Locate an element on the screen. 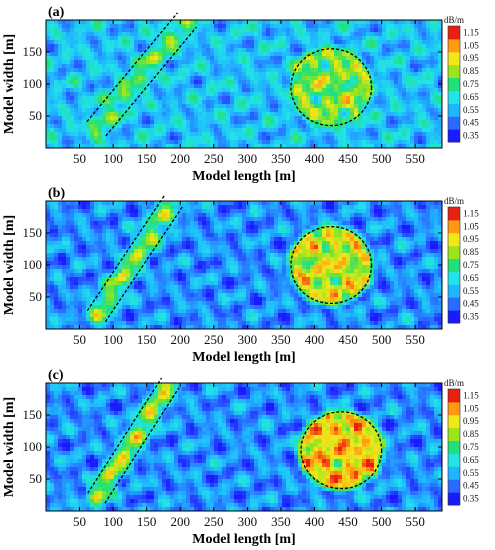  colorbar-unit: dB/m is located at coordinates (454, 383).